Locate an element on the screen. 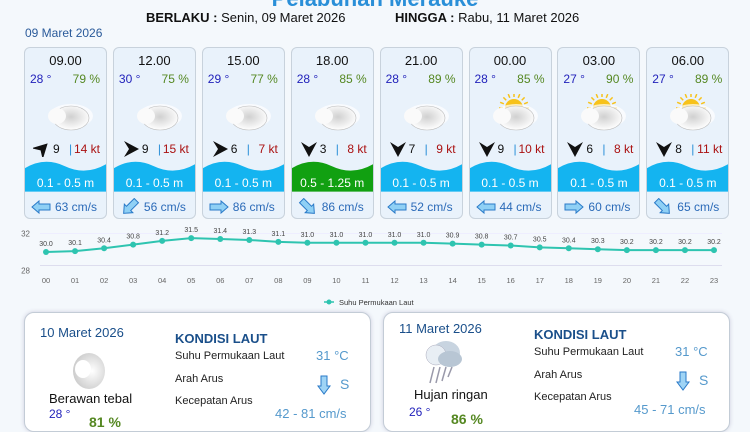 The width and height of the screenshot is (750, 432). current-speed: 60 cm/s is located at coordinates (609, 207).